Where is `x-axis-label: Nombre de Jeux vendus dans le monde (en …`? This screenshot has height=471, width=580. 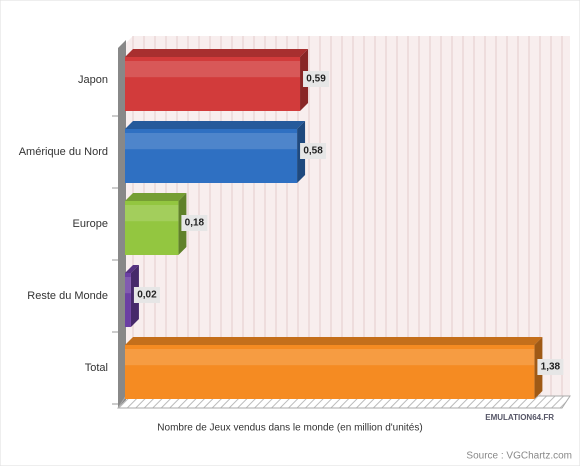 x-axis-label: Nombre de Jeux vendus dans le monde (en … is located at coordinates (289, 428).